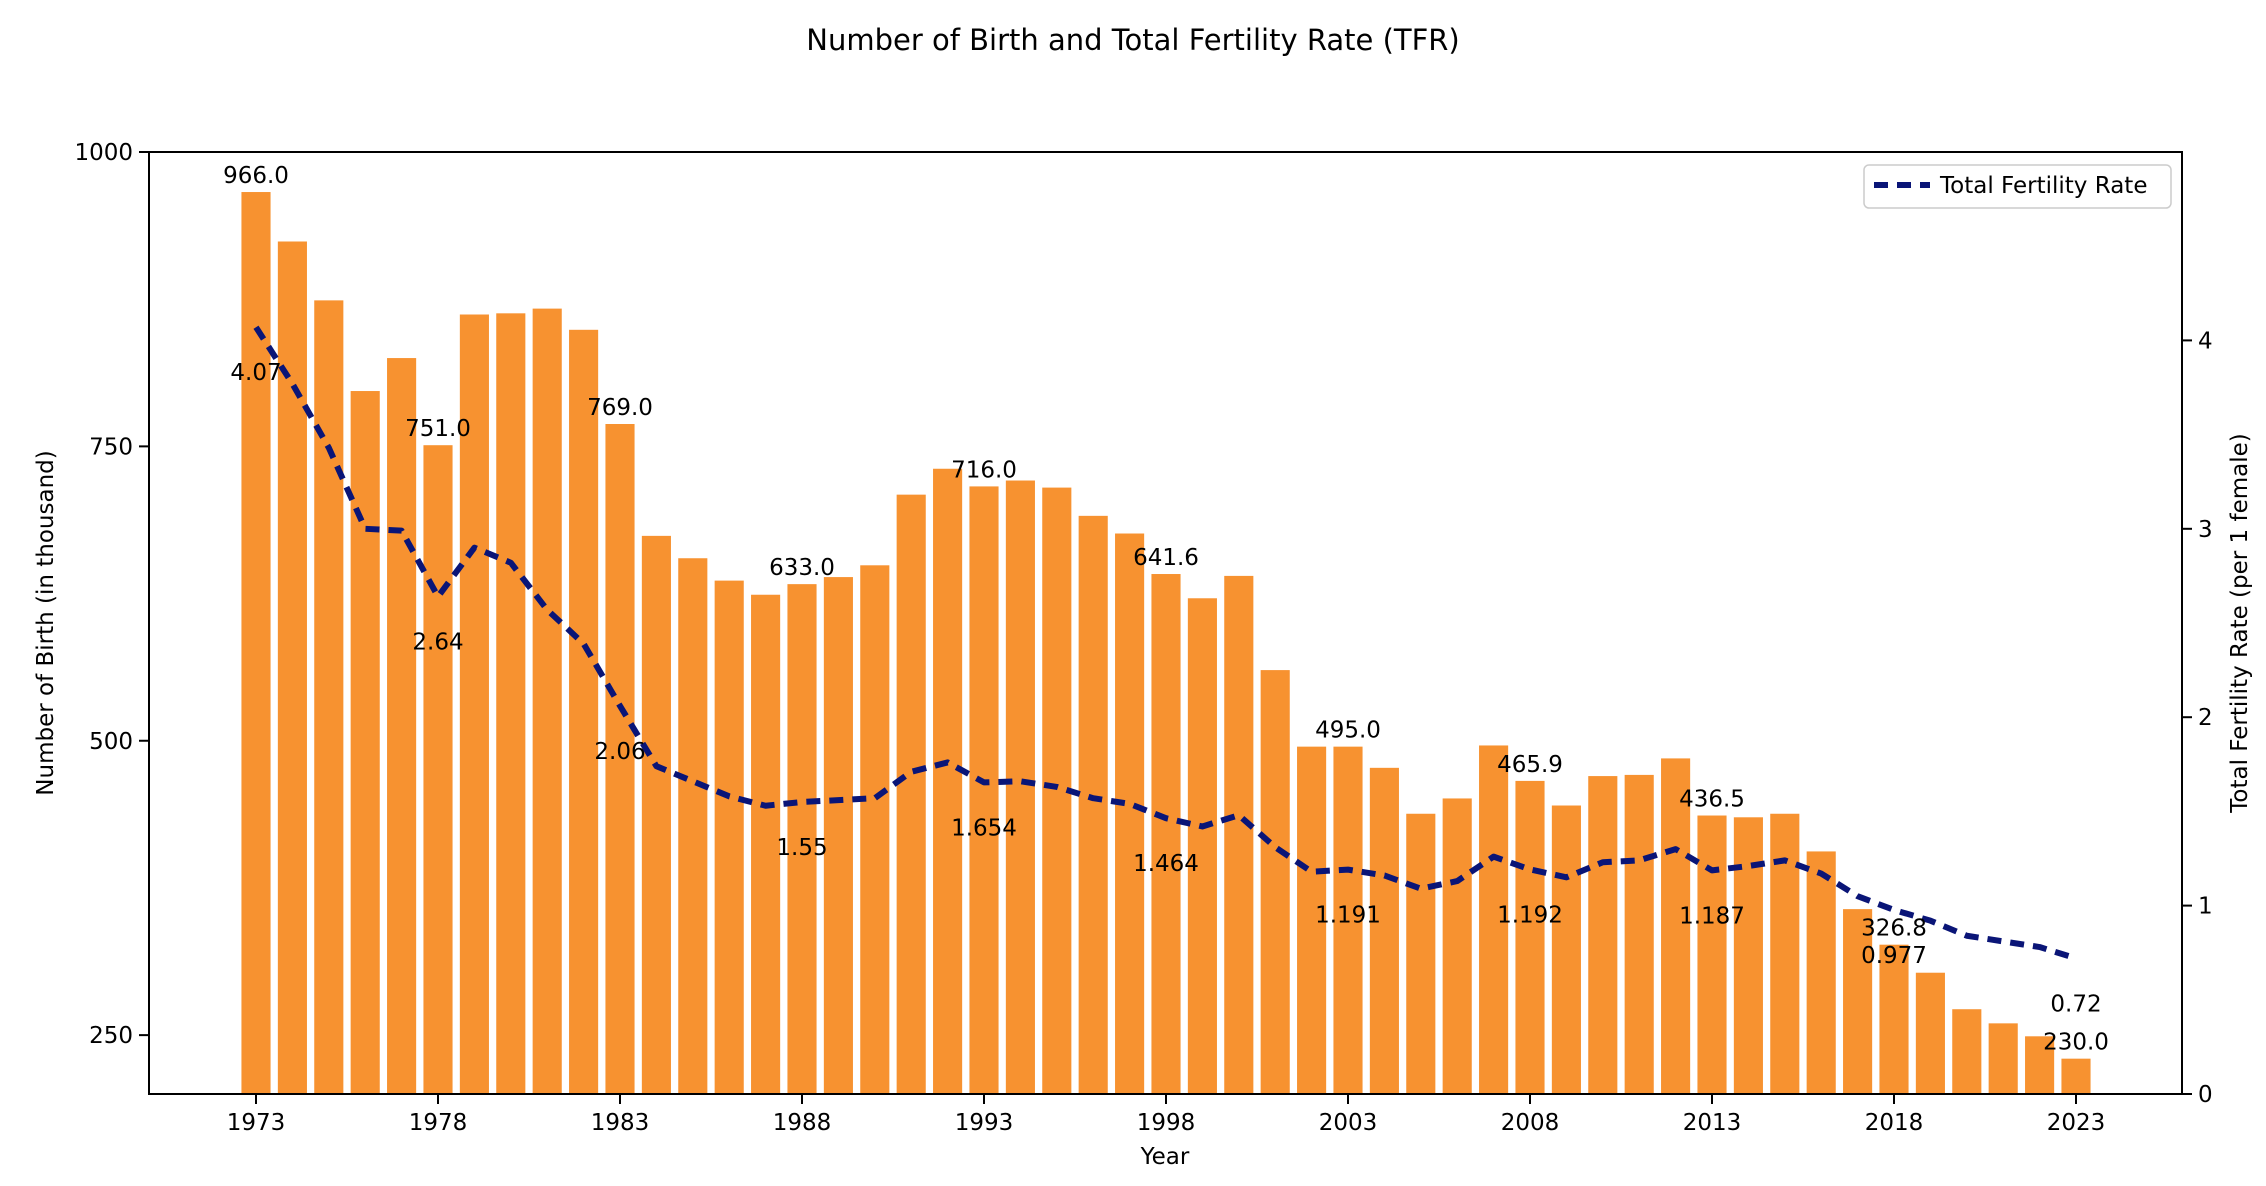 The height and width of the screenshot is (1186, 2266). I want to click on legend: Total Fertility Rate, so click(2017, 186).